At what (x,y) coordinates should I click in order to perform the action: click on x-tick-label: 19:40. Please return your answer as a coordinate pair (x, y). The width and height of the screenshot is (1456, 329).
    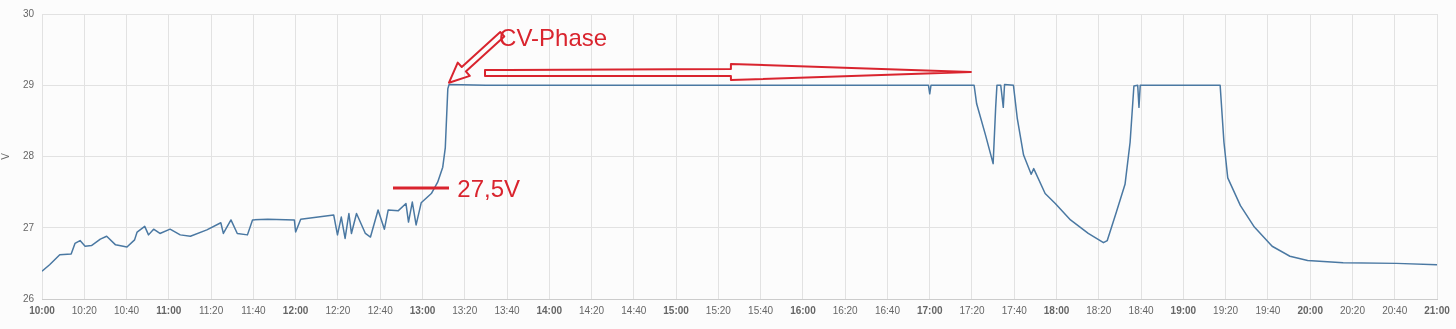
    Looking at the image, I should click on (1268, 310).